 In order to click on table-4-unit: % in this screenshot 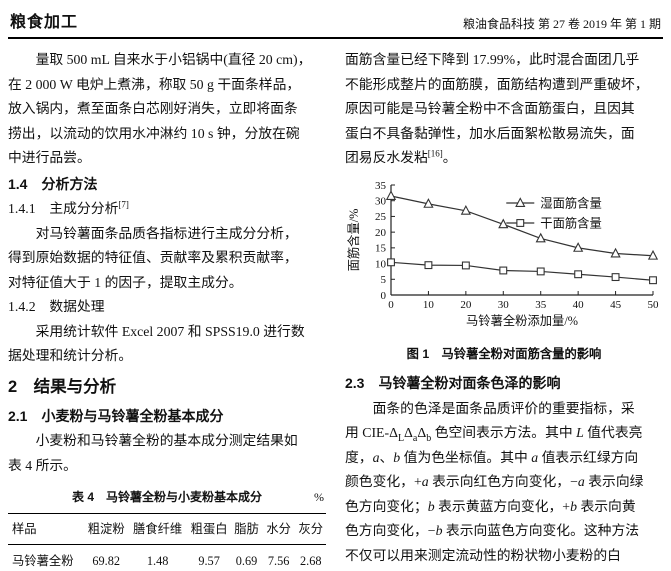, I will do `click(319, 497)`.